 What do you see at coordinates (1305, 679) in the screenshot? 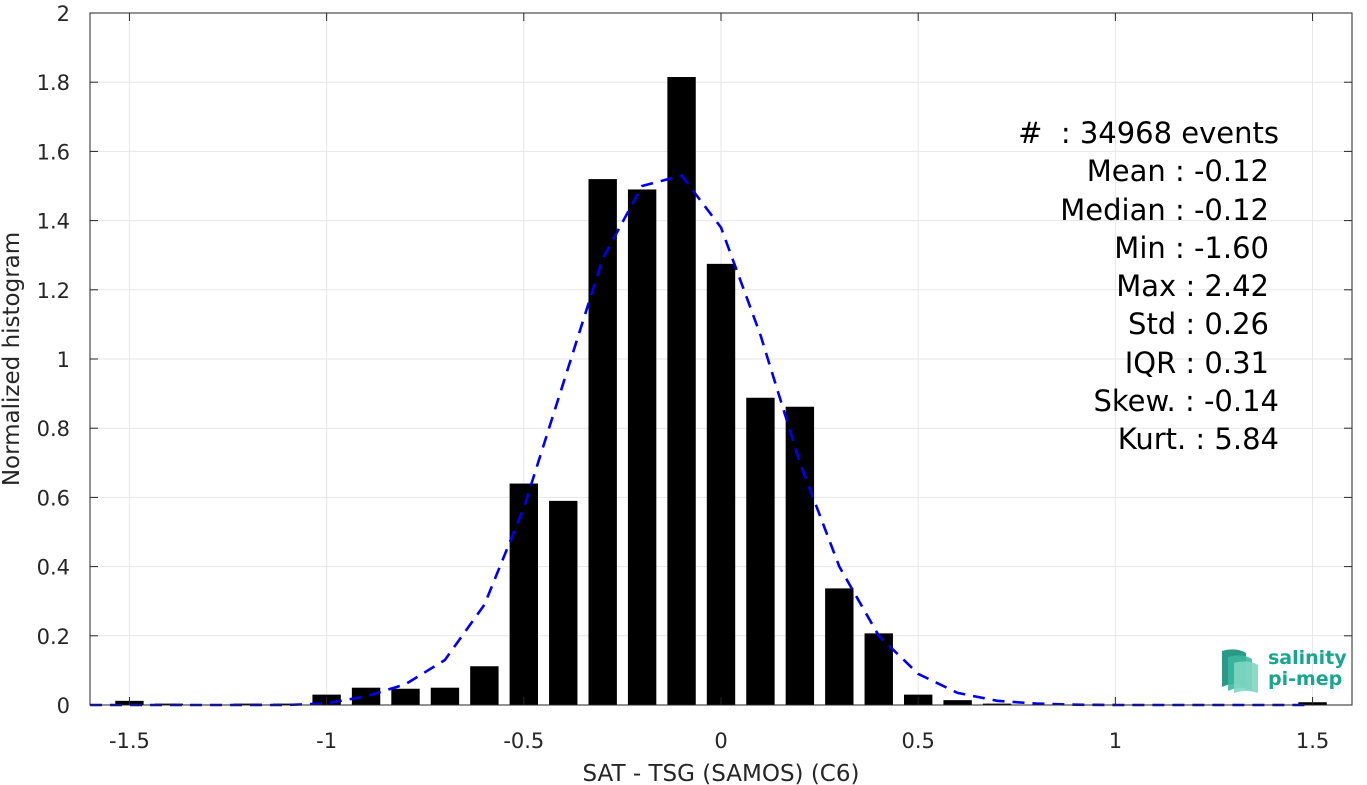
I see `logo-line2: pi-mep` at bounding box center [1305, 679].